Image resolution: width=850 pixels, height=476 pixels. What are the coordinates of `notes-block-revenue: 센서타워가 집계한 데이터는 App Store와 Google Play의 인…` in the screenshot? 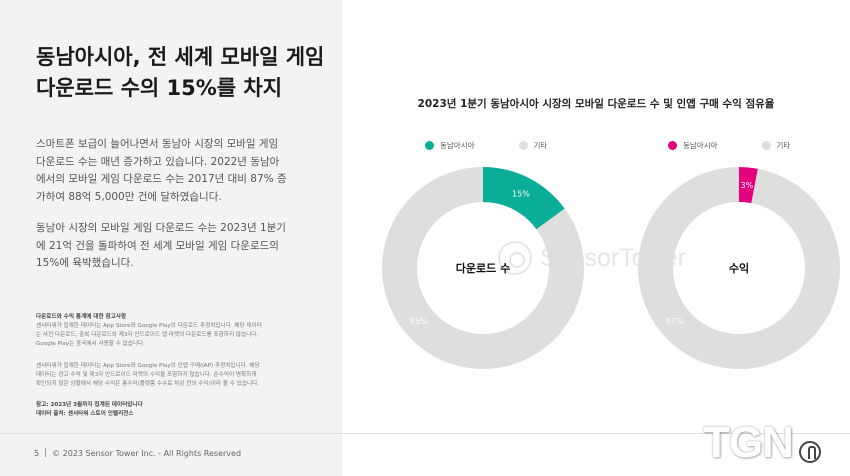 It's located at (186, 375).